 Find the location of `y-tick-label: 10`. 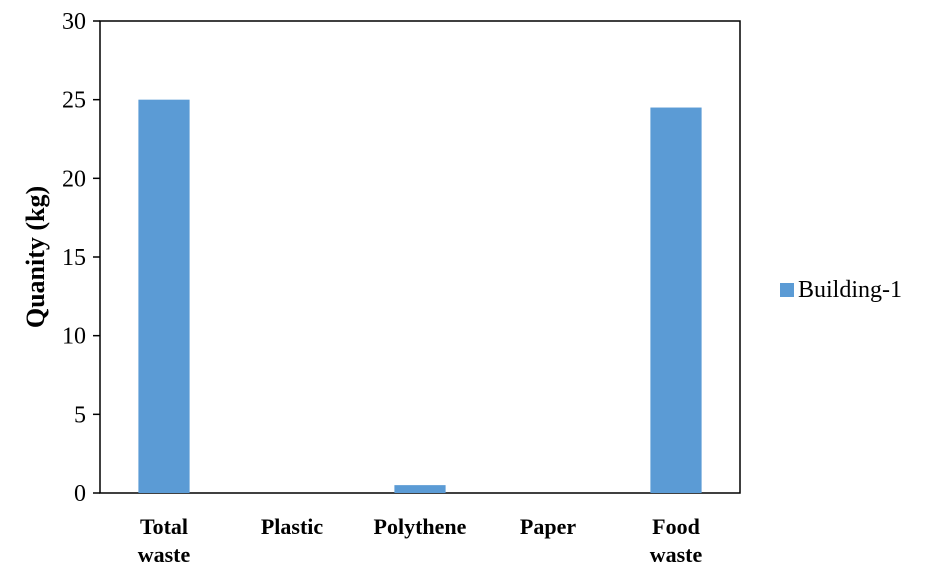

y-tick-label: 10 is located at coordinates (74, 337).